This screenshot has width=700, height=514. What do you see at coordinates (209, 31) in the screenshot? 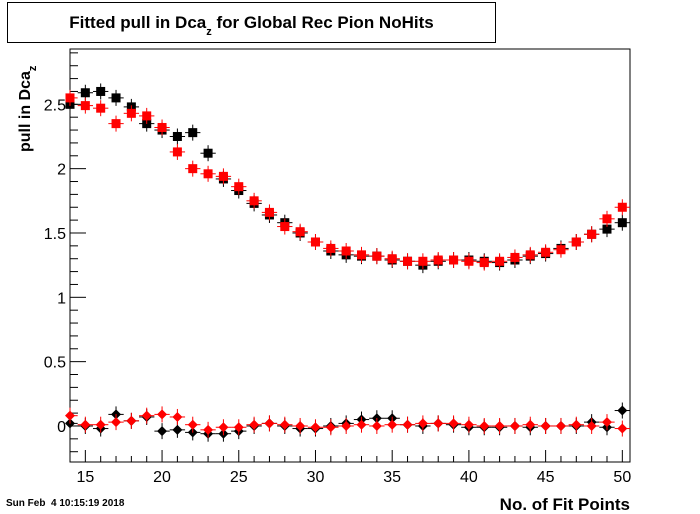
I see `chart-title-subscript: z` at bounding box center [209, 31].